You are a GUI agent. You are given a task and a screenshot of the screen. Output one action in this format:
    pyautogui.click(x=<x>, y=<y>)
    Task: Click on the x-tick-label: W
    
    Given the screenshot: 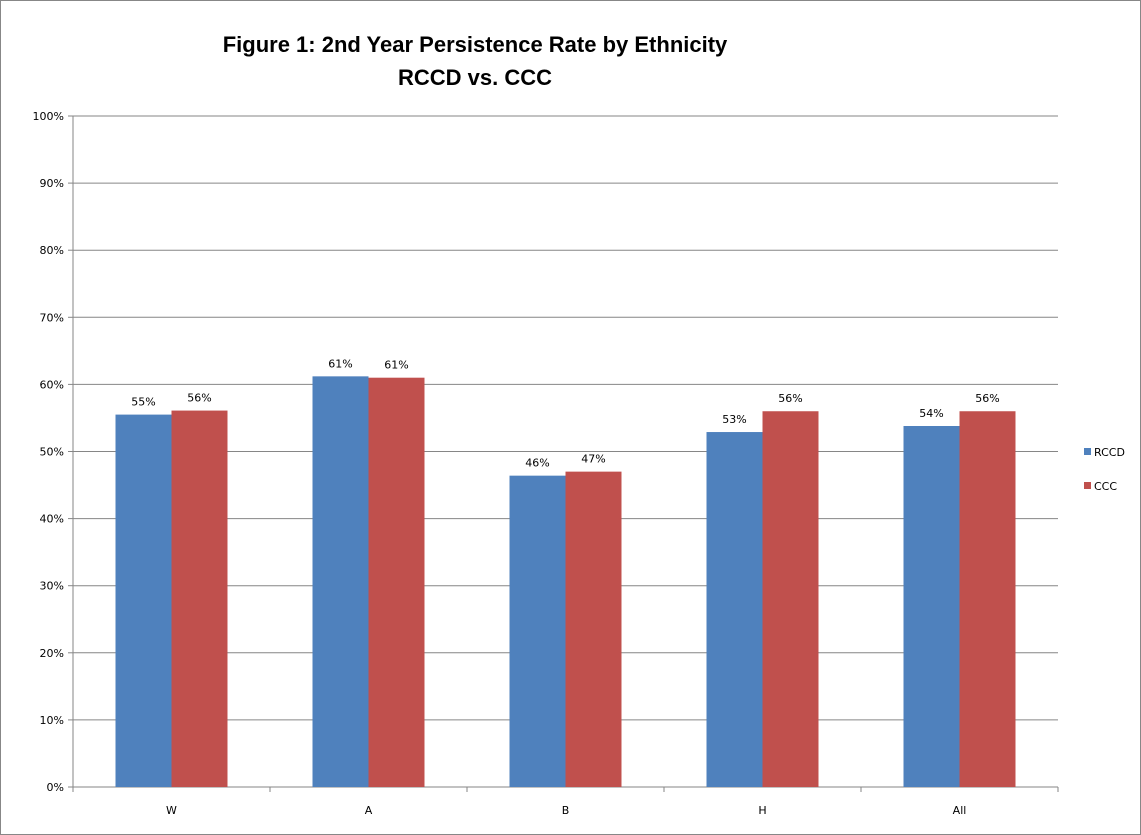 What is the action you would take?
    pyautogui.click(x=171, y=810)
    